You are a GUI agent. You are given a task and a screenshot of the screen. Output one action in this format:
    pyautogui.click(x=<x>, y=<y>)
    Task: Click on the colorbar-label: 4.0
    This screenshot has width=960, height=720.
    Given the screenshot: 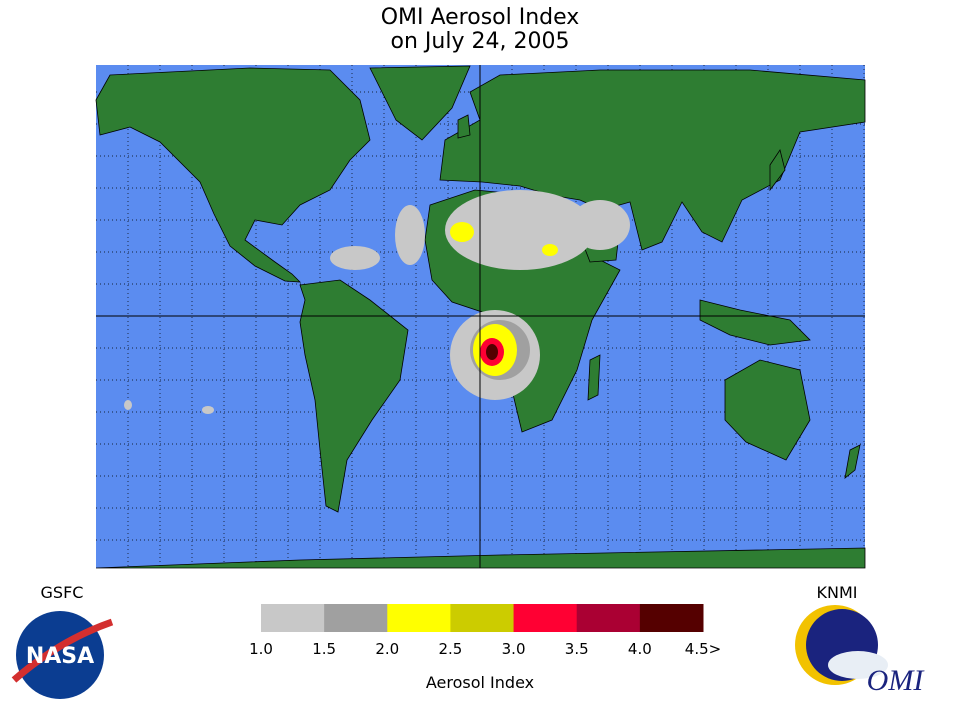 What is the action you would take?
    pyautogui.click(x=640, y=649)
    